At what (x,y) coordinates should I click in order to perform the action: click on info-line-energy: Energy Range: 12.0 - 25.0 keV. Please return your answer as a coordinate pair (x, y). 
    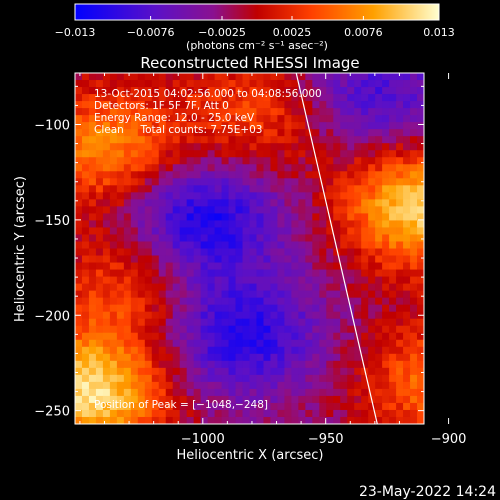
    Looking at the image, I should click on (174, 118).